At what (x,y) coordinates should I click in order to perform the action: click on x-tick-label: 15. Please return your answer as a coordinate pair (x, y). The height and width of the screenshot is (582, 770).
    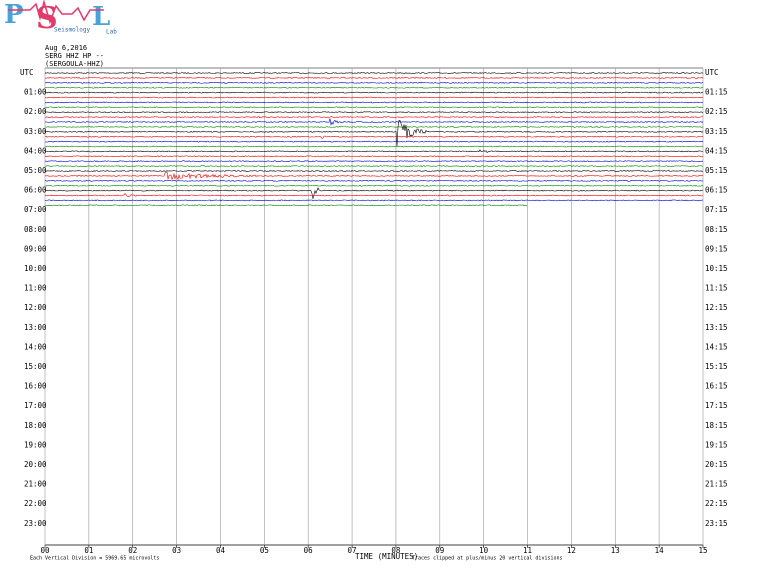
    Looking at the image, I should click on (702, 550).